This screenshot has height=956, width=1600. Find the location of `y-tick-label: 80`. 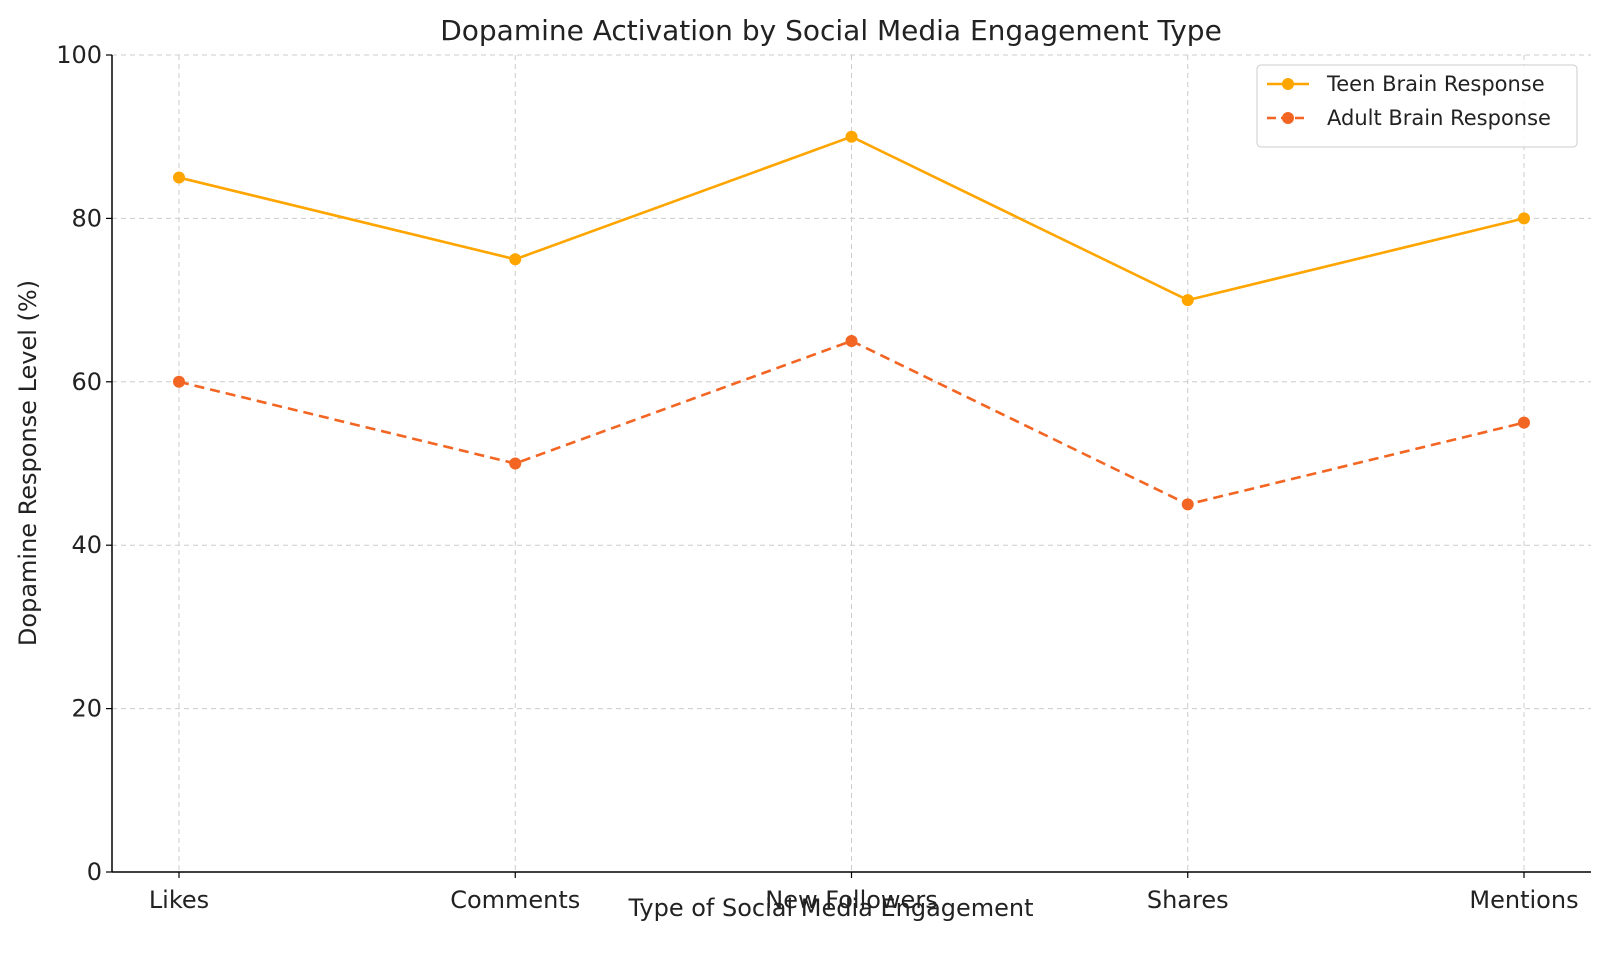

y-tick-label: 80 is located at coordinates (86, 218).